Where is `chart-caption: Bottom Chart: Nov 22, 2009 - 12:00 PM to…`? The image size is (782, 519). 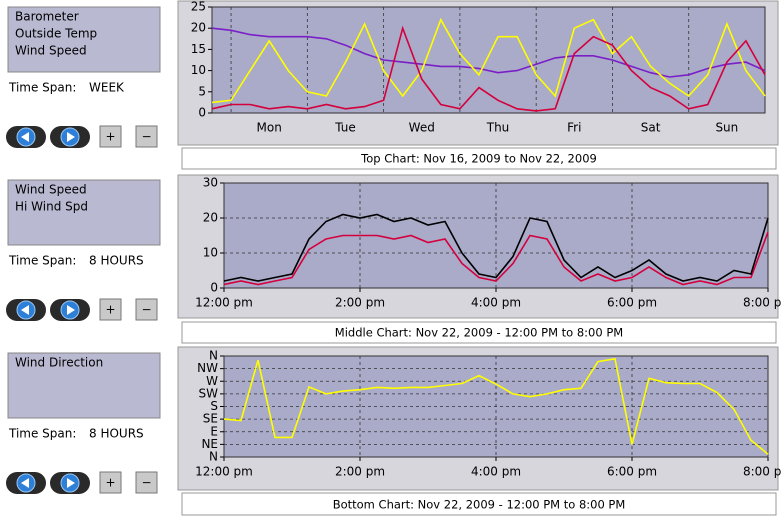 chart-caption: Bottom Chart: Nov 22, 2009 - 12:00 PM to… is located at coordinates (479, 505).